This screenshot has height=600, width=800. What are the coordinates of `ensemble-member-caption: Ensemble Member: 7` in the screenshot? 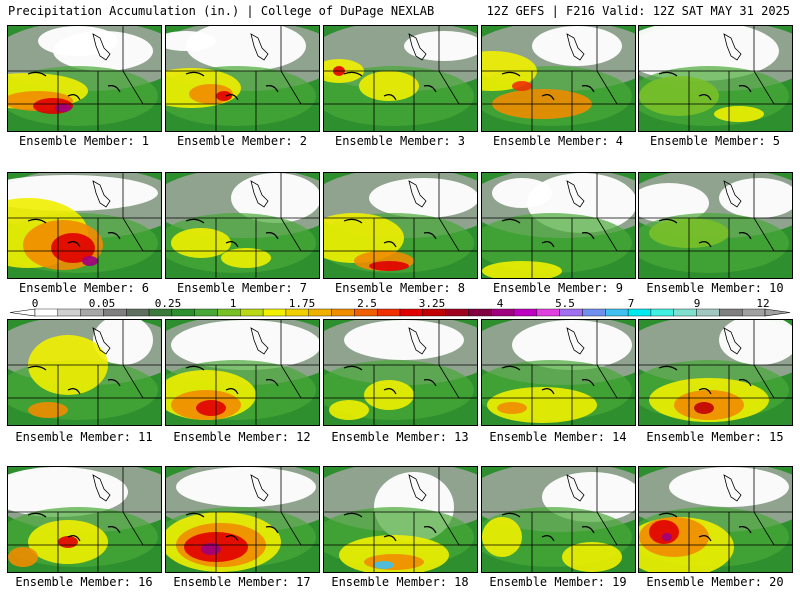 It's located at (242, 288).